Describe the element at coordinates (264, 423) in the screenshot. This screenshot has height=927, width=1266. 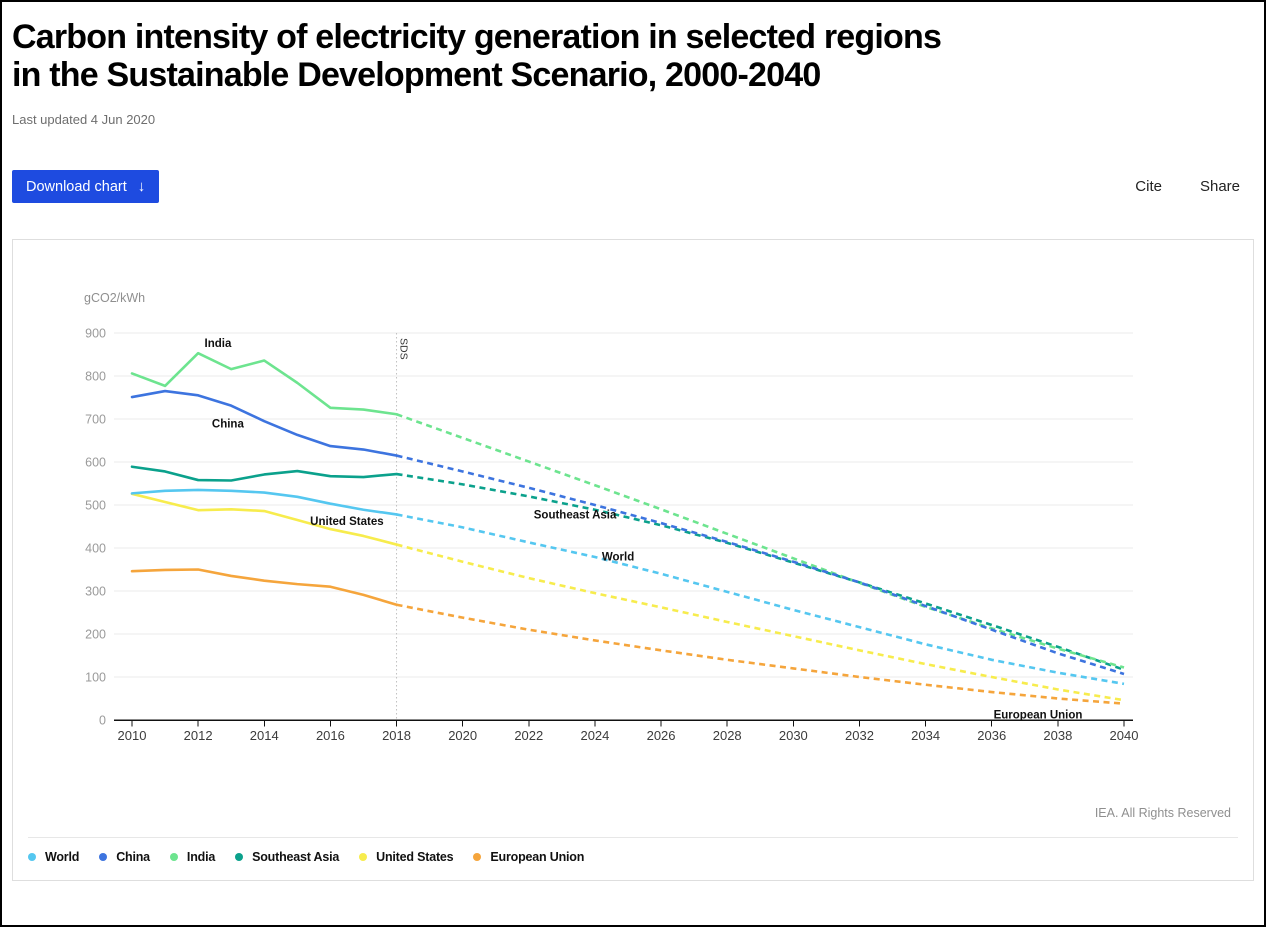
I see `series-line-china-historical` at that location.